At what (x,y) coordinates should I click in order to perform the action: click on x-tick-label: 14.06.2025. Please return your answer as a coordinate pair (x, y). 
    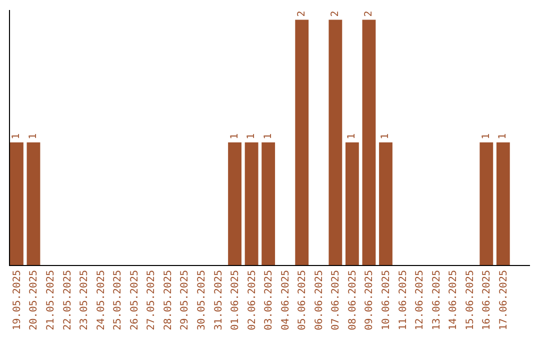
    Looking at the image, I should click on (454, 300).